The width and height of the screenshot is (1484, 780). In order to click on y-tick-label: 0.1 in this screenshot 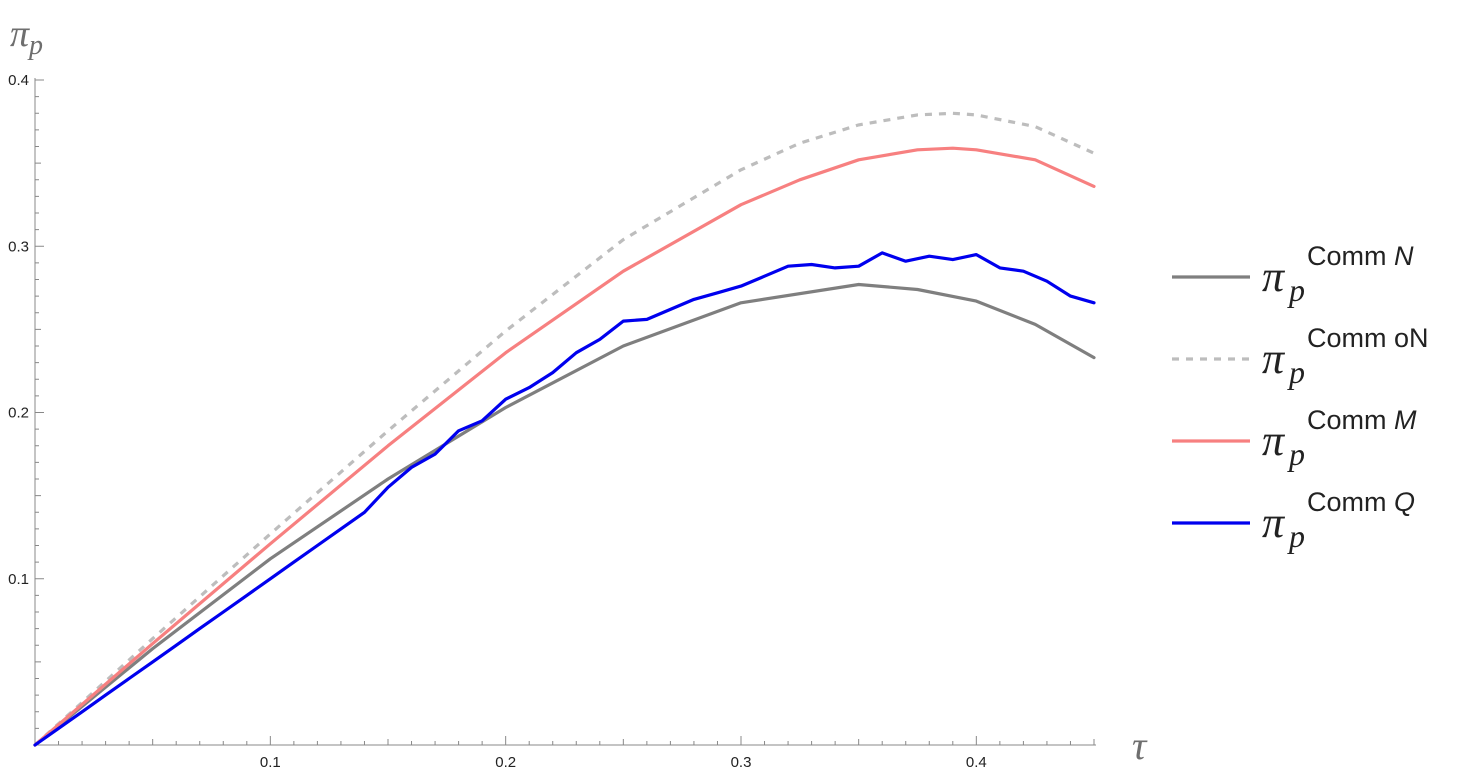, I will do `click(18, 579)`.